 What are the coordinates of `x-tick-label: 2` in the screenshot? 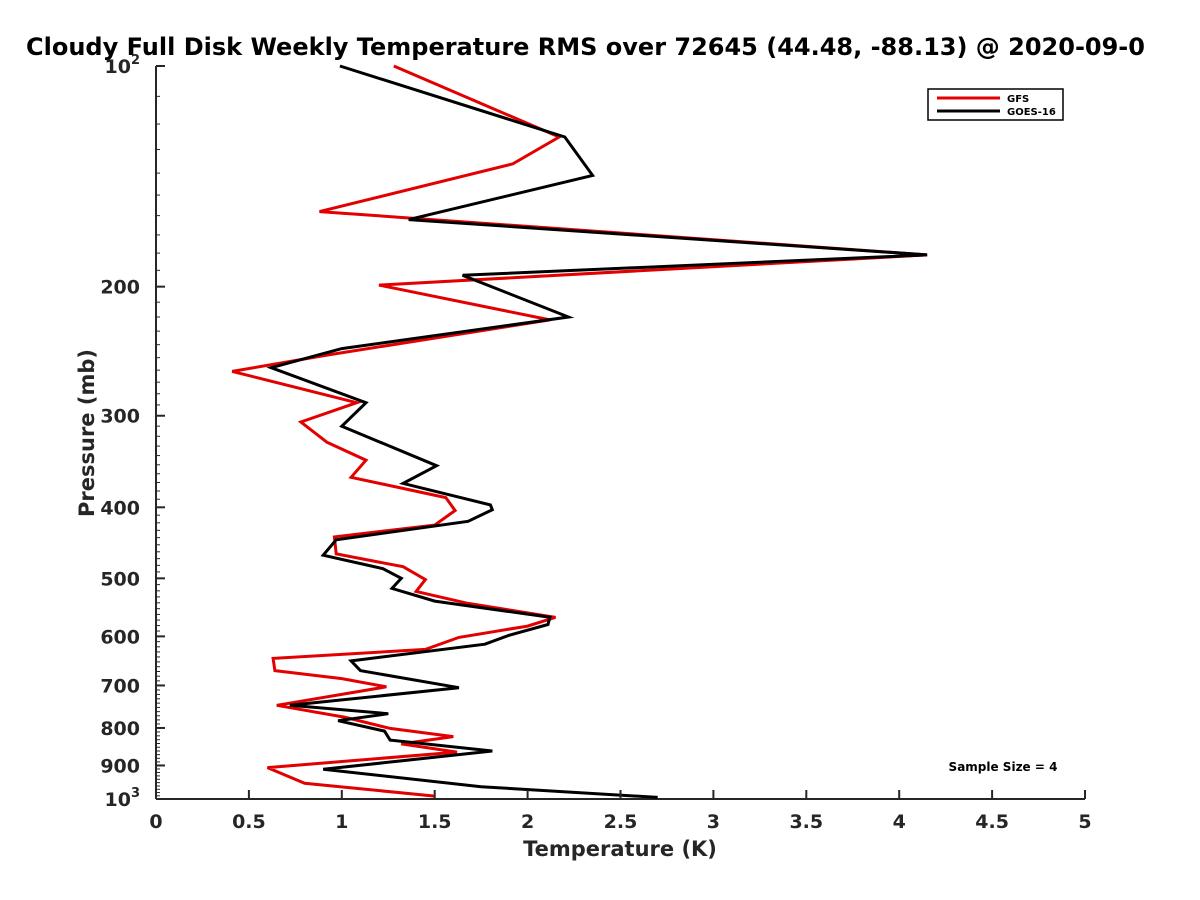 It's located at (527, 822).